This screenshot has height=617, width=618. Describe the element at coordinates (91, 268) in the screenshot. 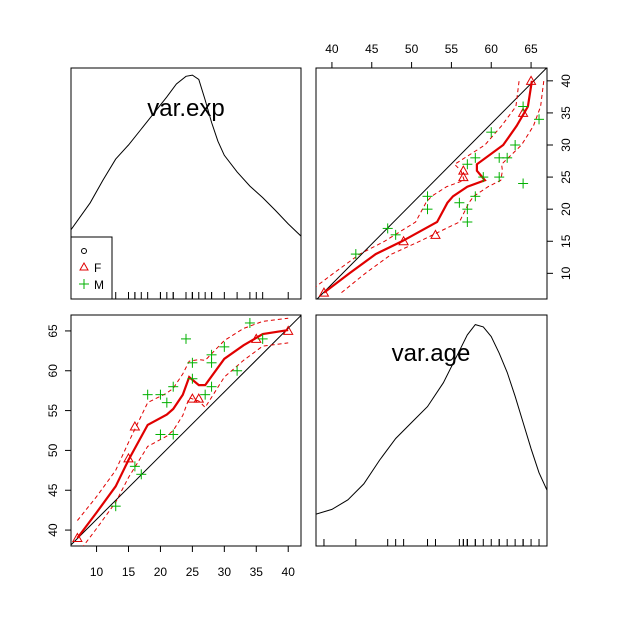

I see `legend-box` at that location.